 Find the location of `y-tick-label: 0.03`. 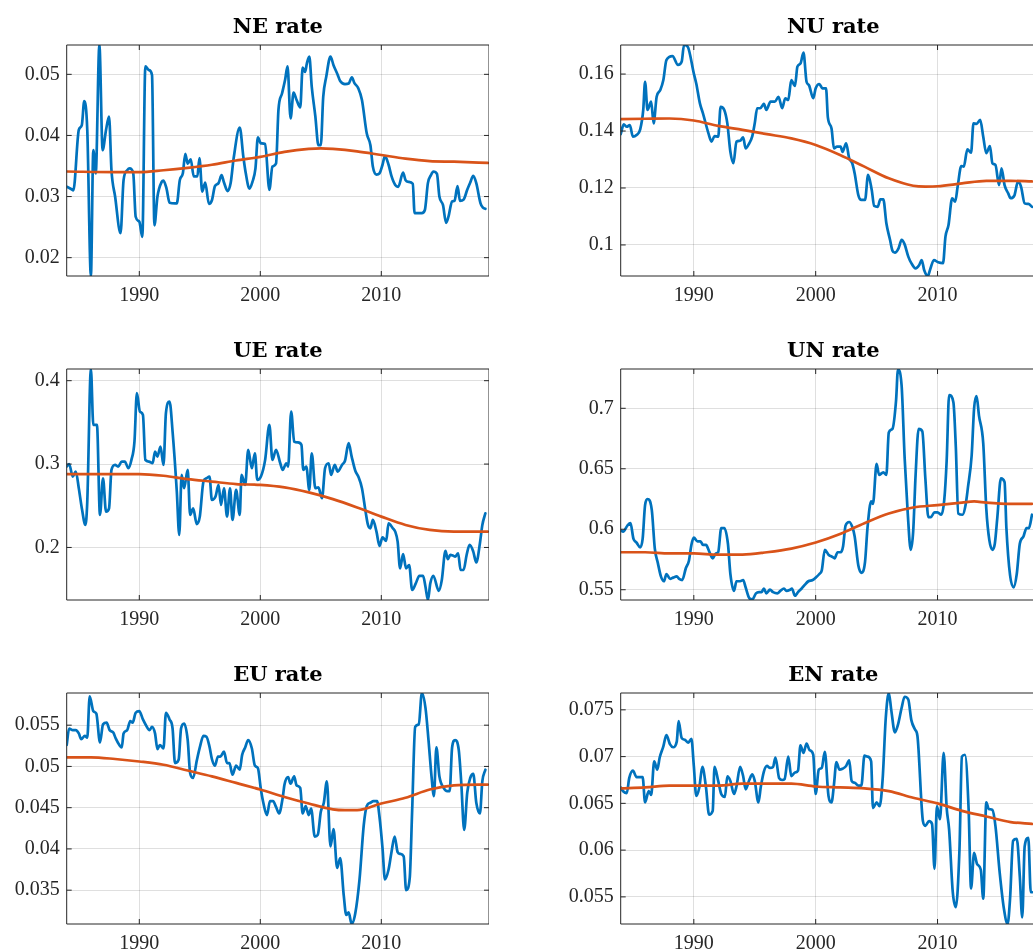

y-tick-label: 0.03 is located at coordinates (42, 194).